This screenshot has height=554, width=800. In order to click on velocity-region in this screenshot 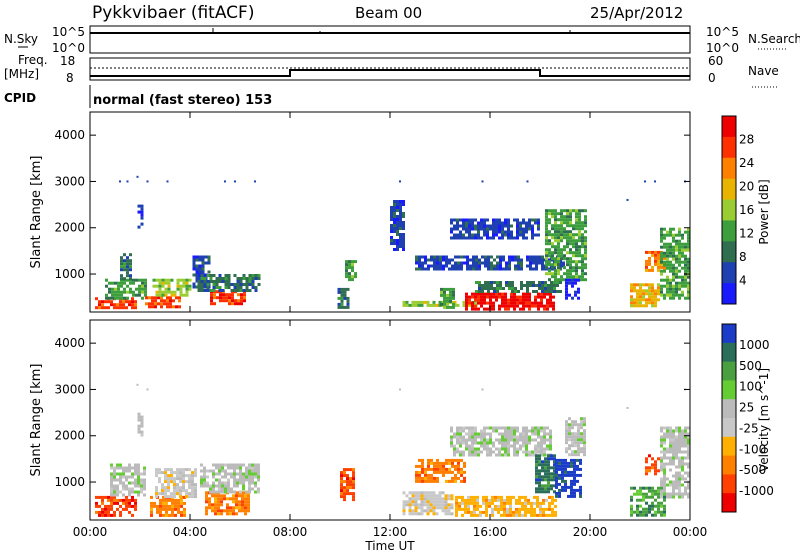, I will do `click(568, 478)`.